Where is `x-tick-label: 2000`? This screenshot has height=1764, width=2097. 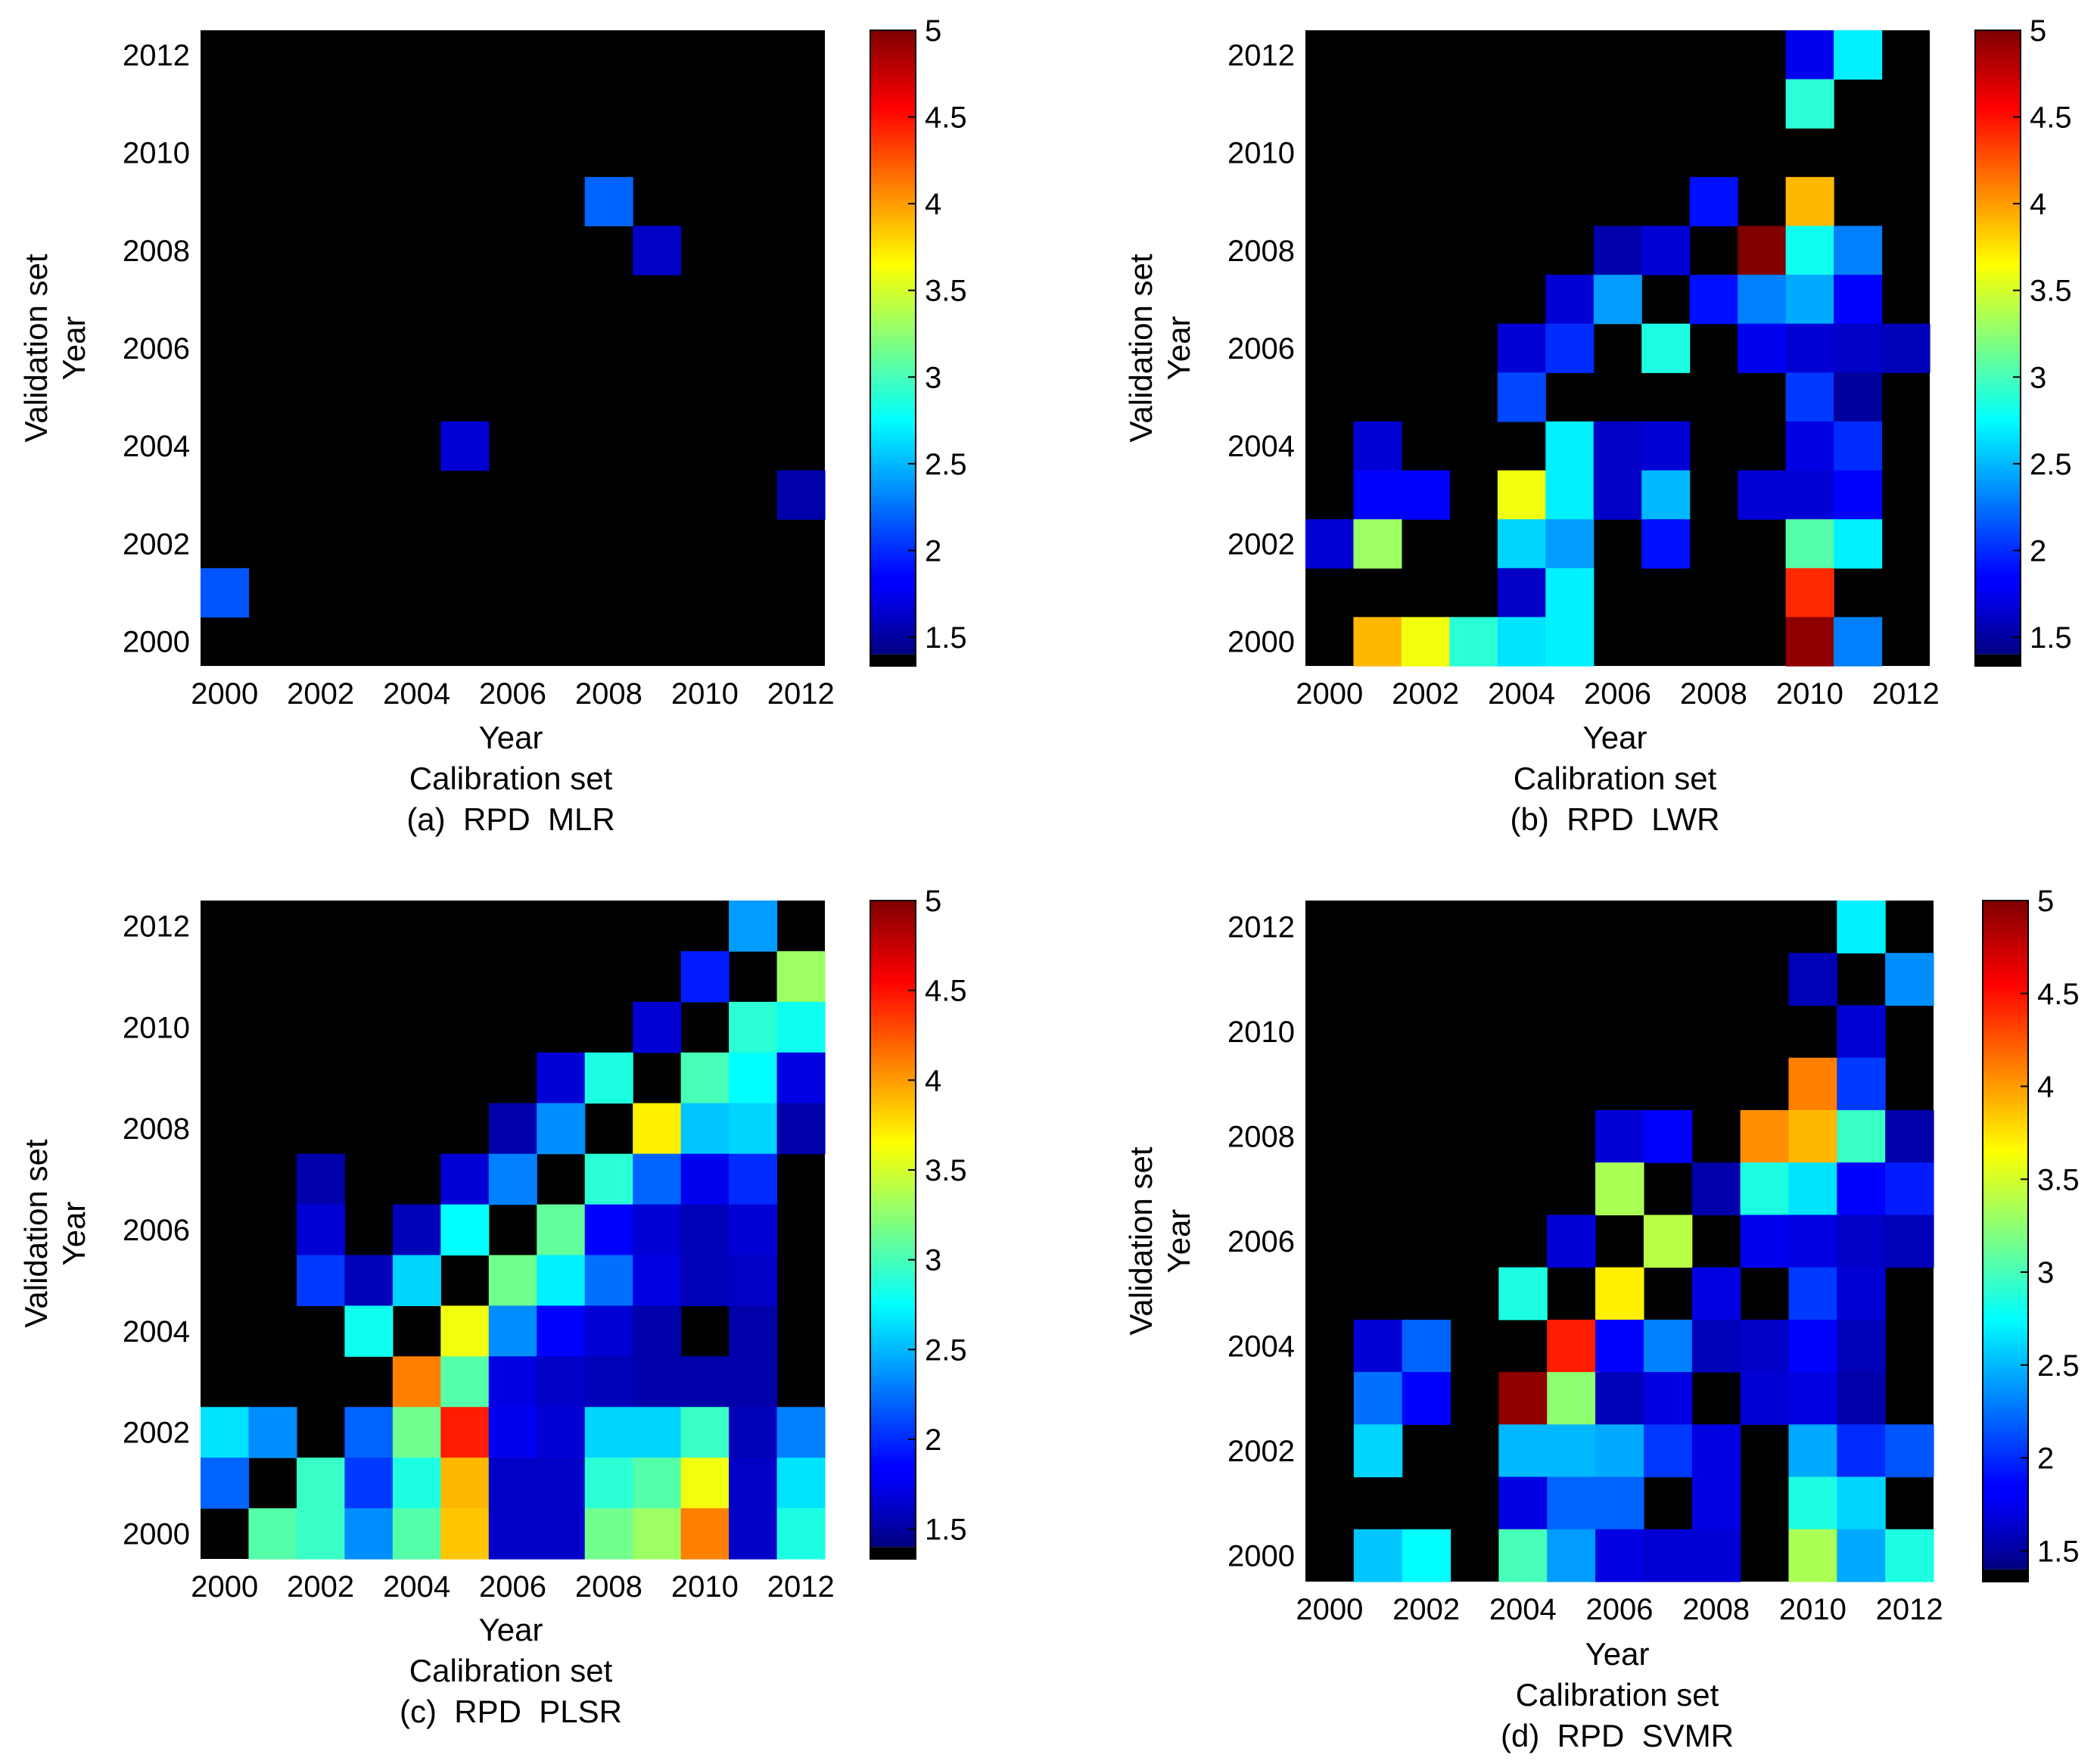
x-tick-label: 2000 is located at coordinates (1330, 694).